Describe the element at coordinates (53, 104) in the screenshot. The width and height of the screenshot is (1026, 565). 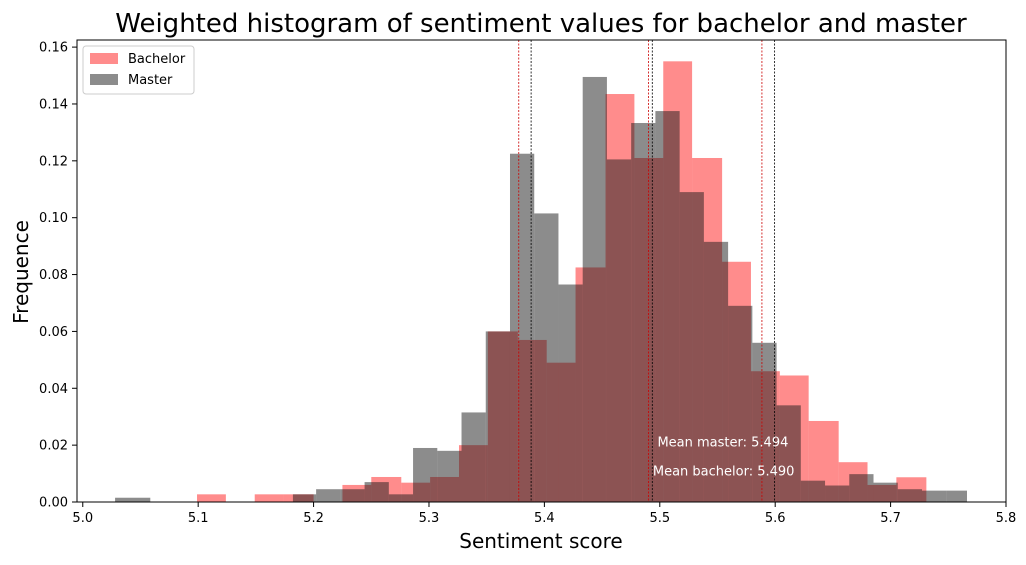
I see `y-tick-label: 0.14` at that location.